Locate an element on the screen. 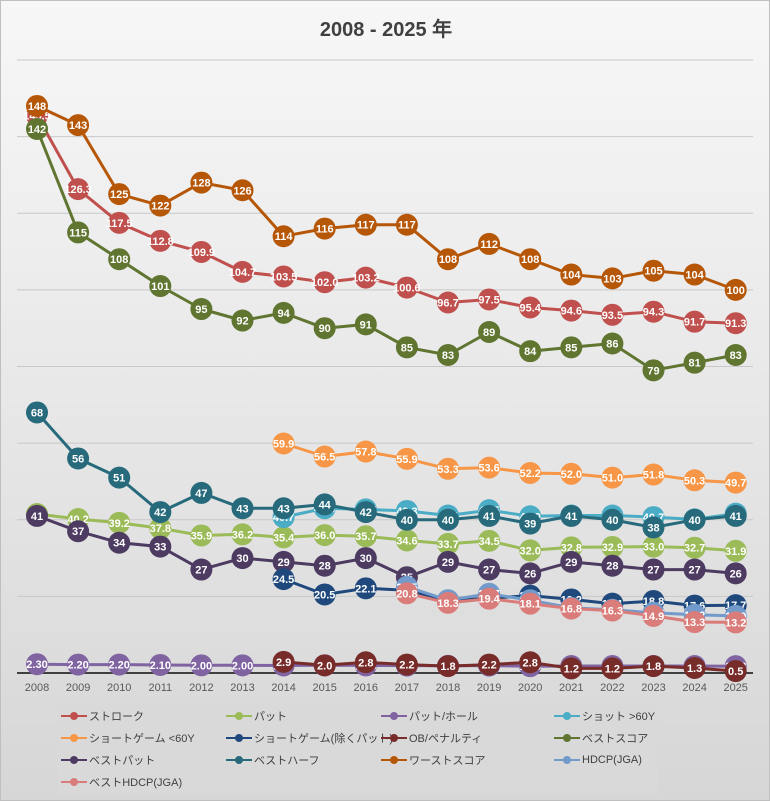  data-label: 56 is located at coordinates (78, 459).